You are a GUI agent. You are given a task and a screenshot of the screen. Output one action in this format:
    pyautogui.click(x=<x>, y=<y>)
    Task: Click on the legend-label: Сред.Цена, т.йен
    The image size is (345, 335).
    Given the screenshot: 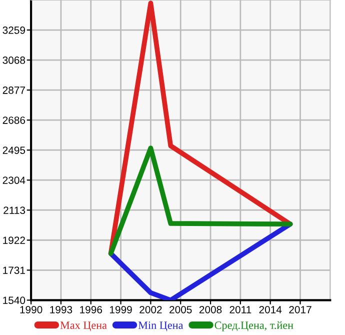 What is the action you would take?
    pyautogui.click(x=254, y=326)
    